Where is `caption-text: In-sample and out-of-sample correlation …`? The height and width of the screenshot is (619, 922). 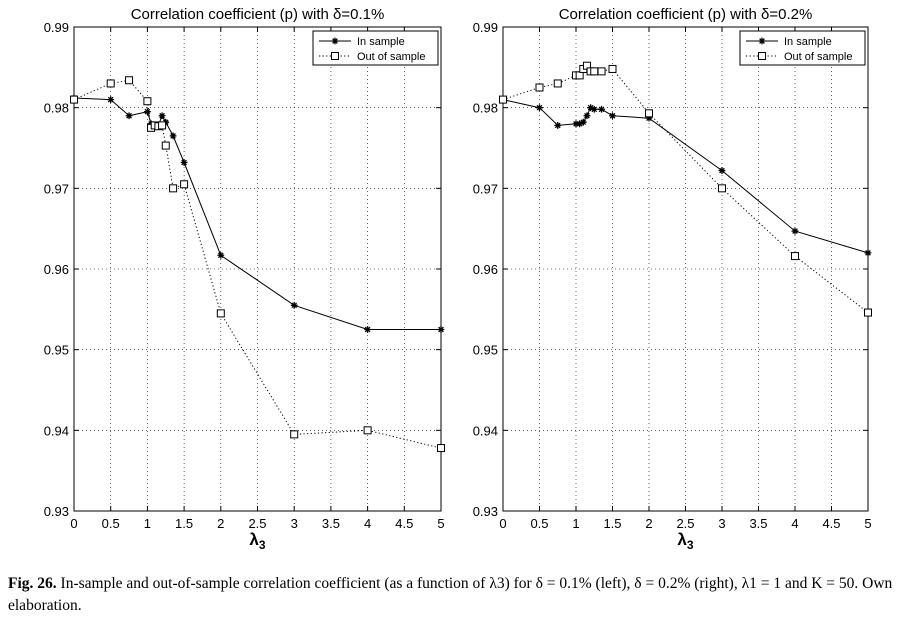
caption-text: In-sample and out-of-sample correlation … is located at coordinates (450, 594).